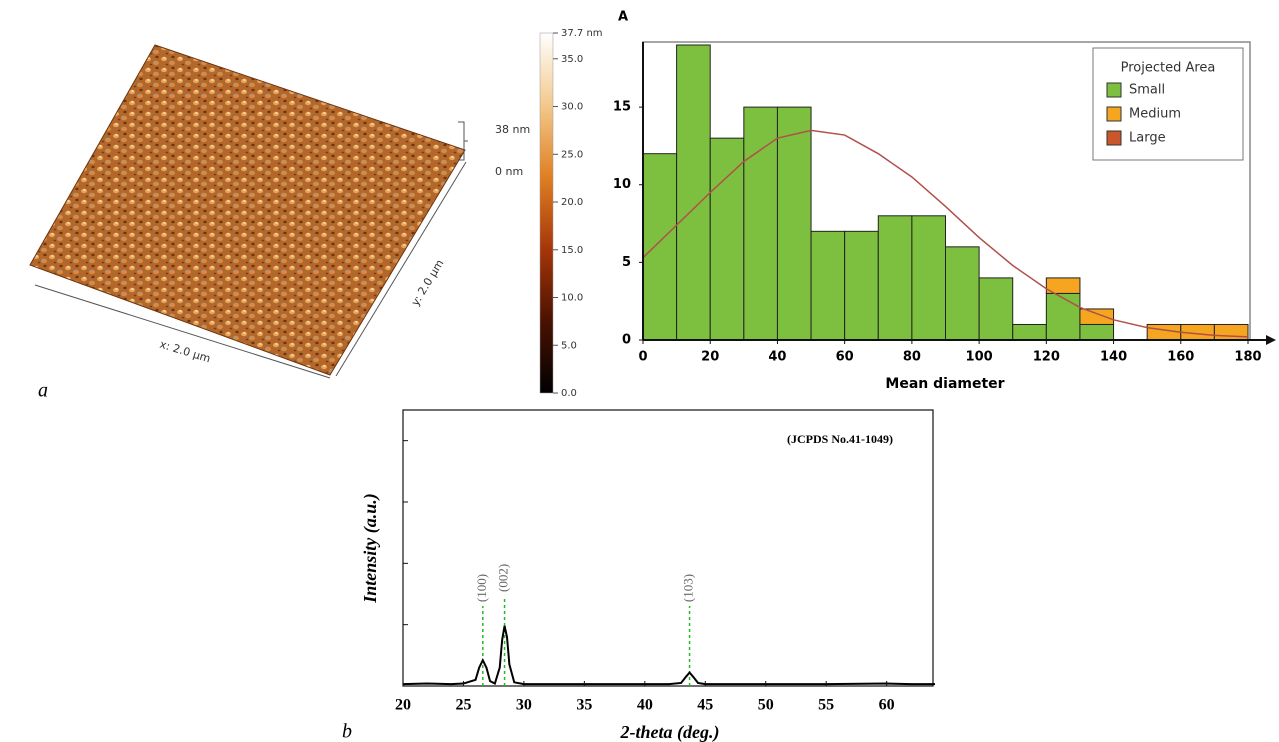  I want to click on colorbar, so click(546, 213).